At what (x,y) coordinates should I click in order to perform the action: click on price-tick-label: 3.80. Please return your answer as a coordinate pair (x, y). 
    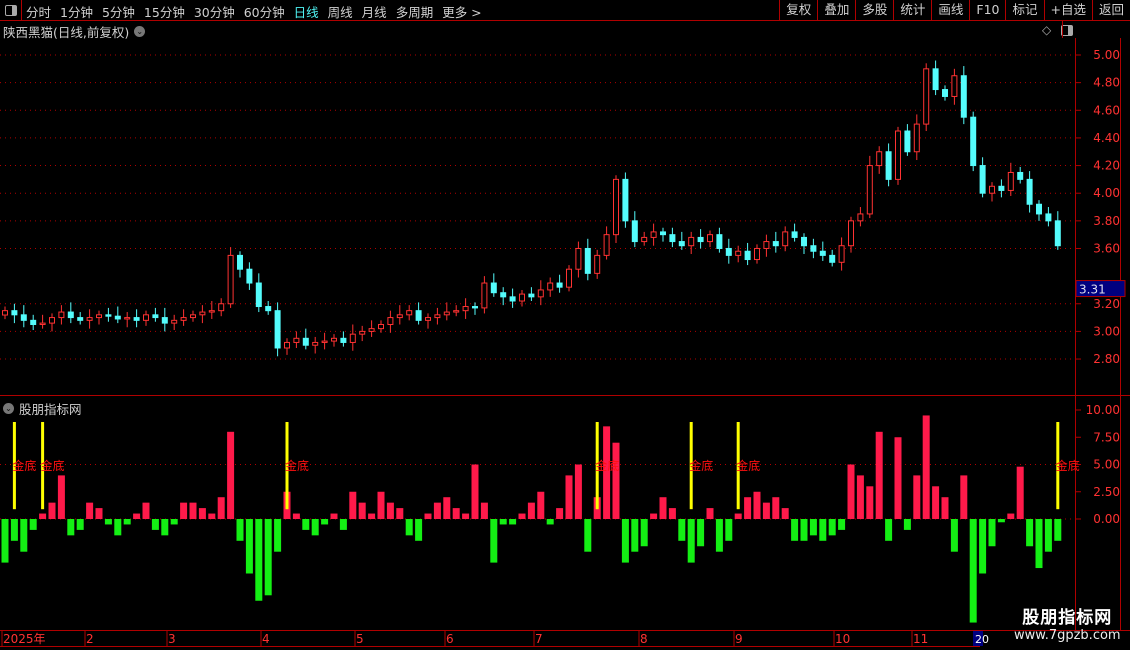
    Looking at the image, I should click on (1106, 221).